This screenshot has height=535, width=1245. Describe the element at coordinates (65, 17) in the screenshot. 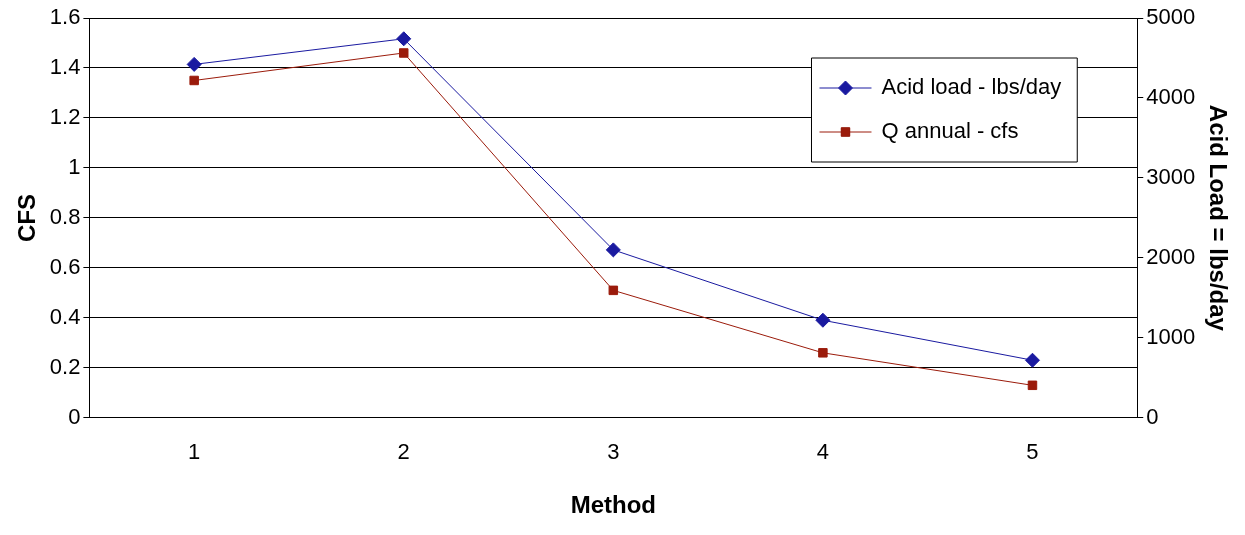

I see `y-tick-label: 1.6` at that location.